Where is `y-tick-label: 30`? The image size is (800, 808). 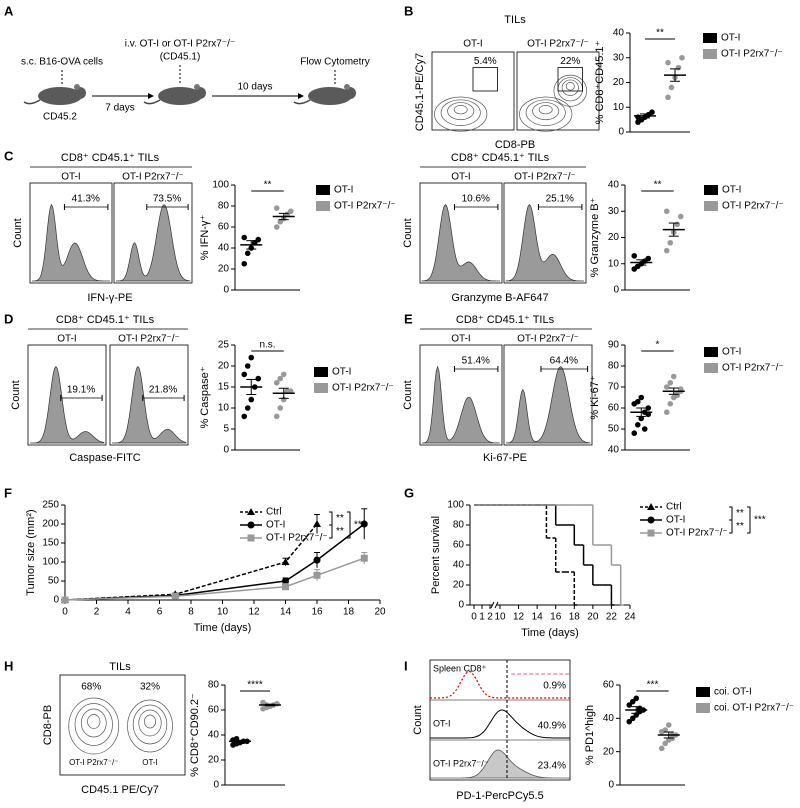
y-tick-label: 30 is located at coordinates (614, 211).